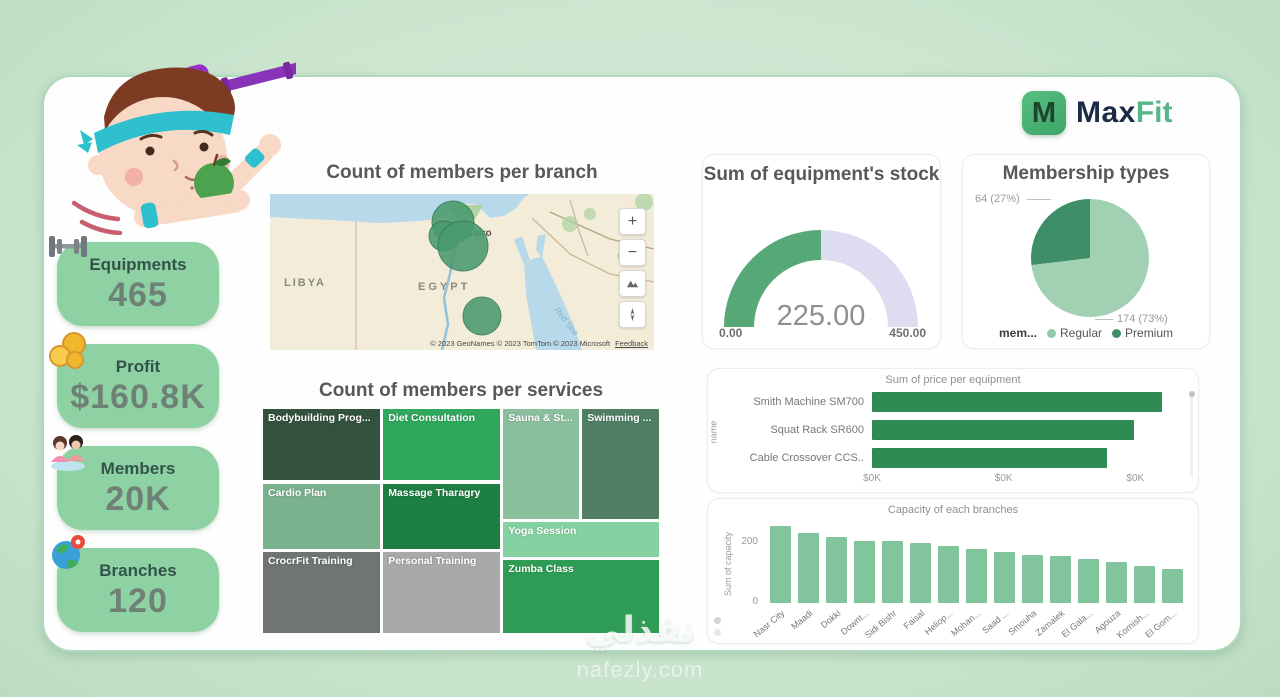 This screenshot has width=1280, height=697. What do you see at coordinates (1090, 258) in the screenshot?
I see `membership-pie-chart` at bounding box center [1090, 258].